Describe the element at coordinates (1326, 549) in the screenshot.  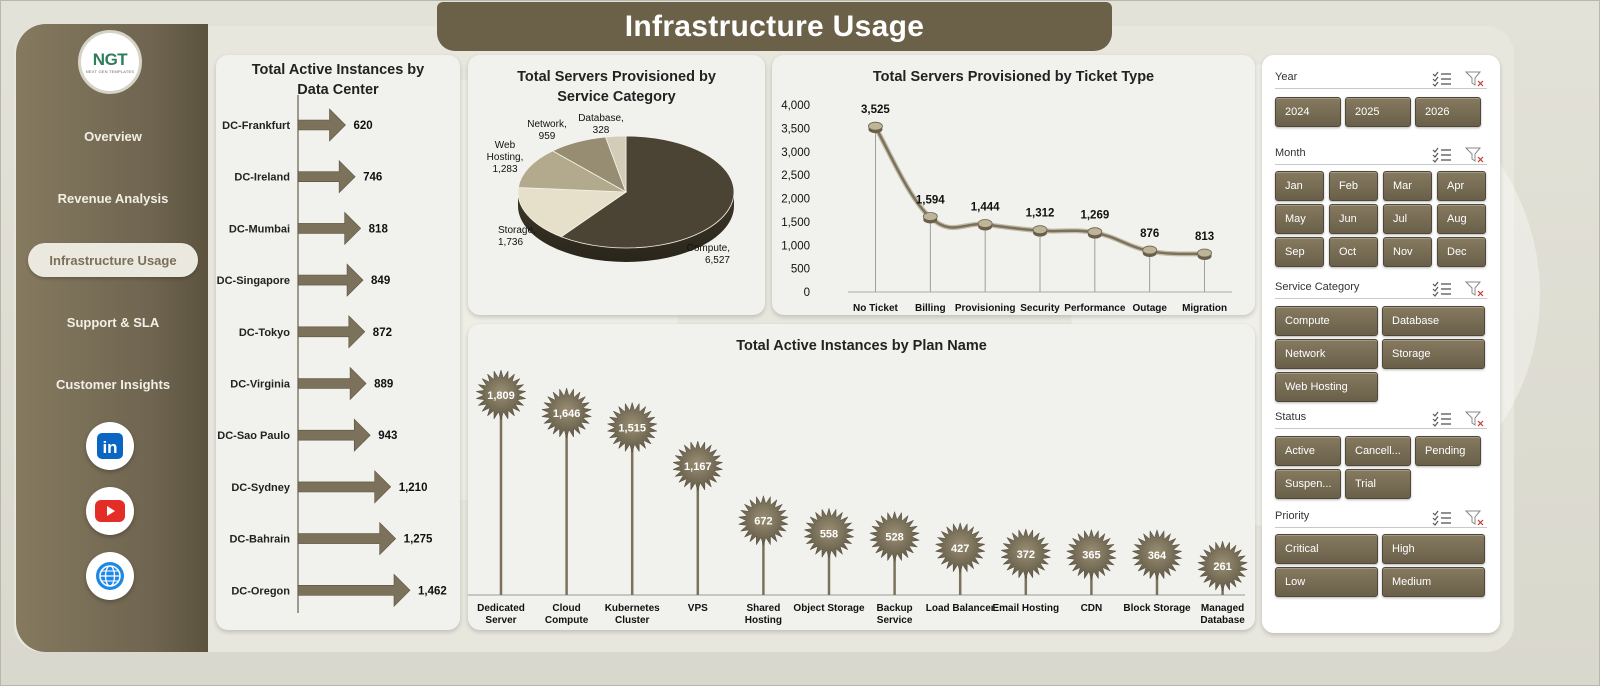
I see `slicer-button-priority-critical: Critical` at that location.